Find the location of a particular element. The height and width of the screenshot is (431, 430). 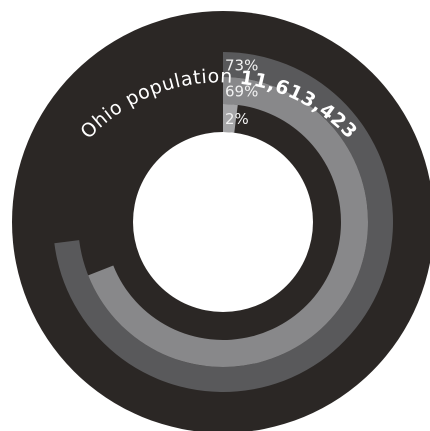

ring-labels: 73% 69% 2% is located at coordinates (241, 93).